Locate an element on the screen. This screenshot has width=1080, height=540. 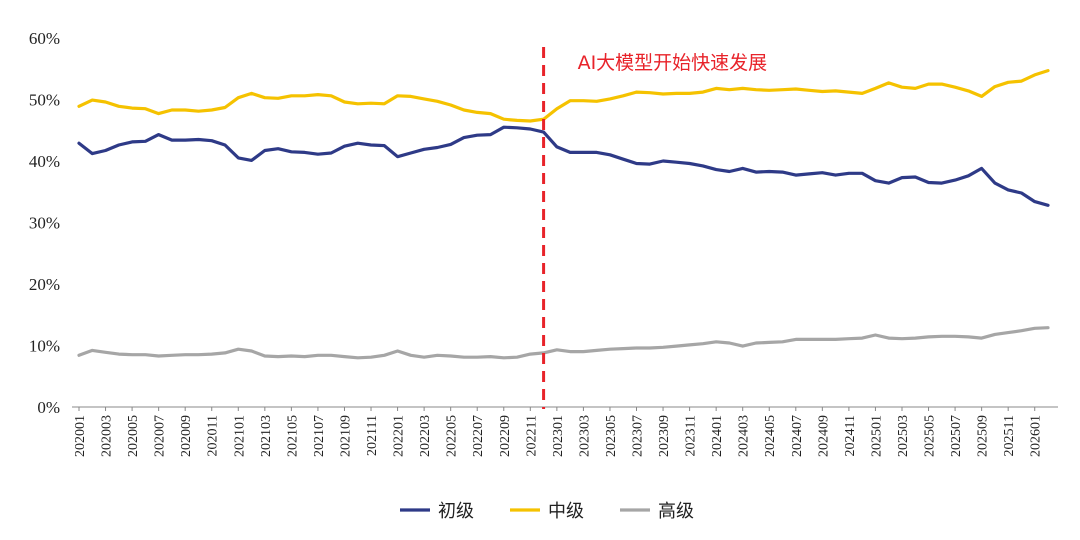
x-tick-label: 202401 is located at coordinates (717, 436).